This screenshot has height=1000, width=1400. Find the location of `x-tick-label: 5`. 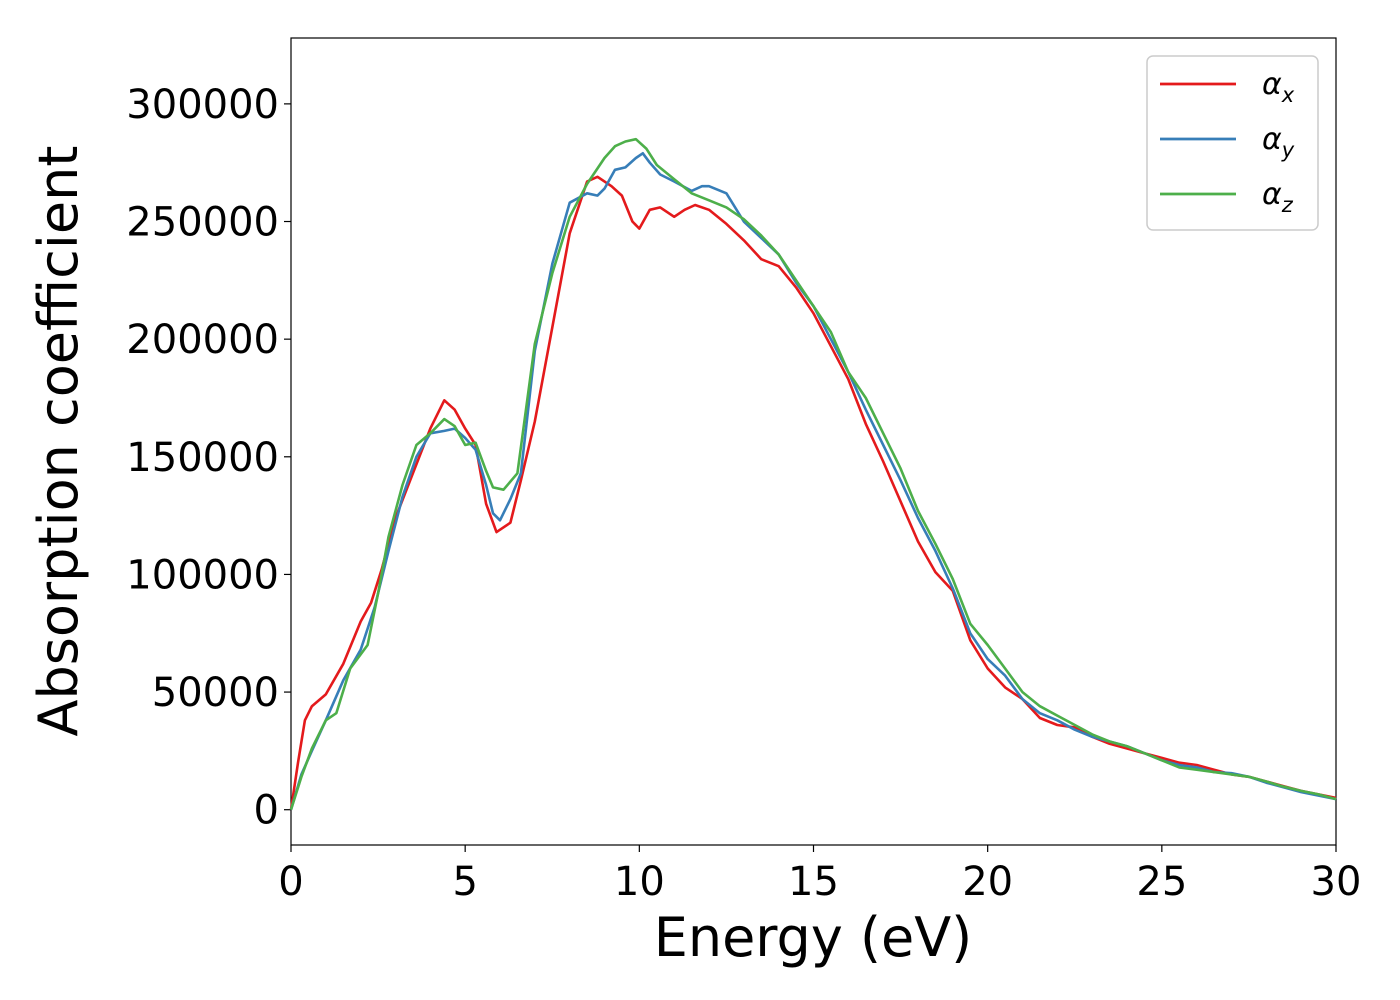

x-tick-label: 5 is located at coordinates (464, 882).